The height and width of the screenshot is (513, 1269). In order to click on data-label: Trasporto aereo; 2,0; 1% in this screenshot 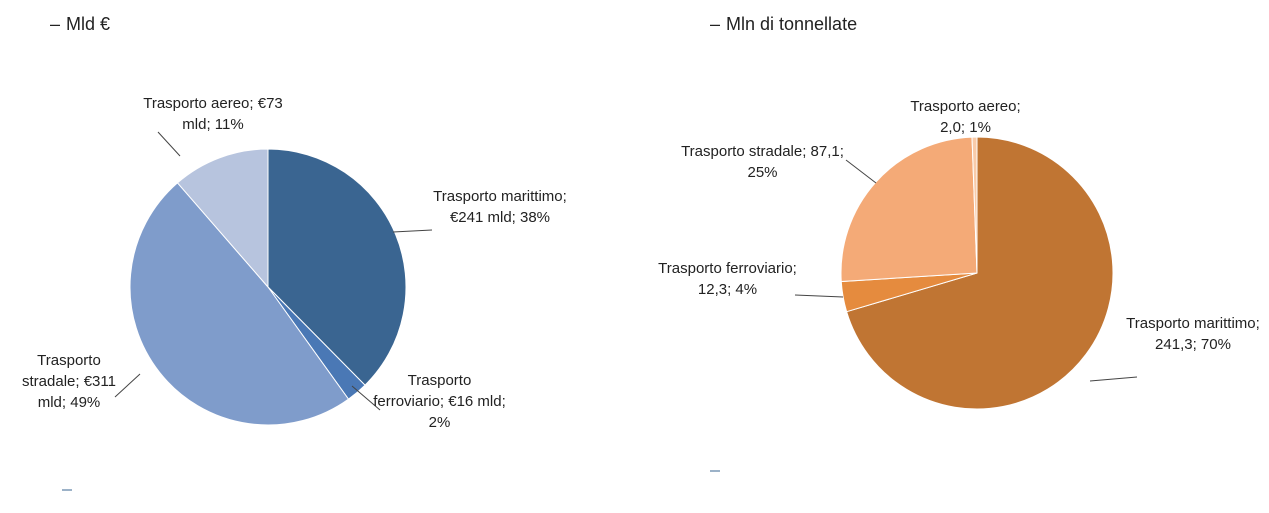, I will do `click(965, 117)`.